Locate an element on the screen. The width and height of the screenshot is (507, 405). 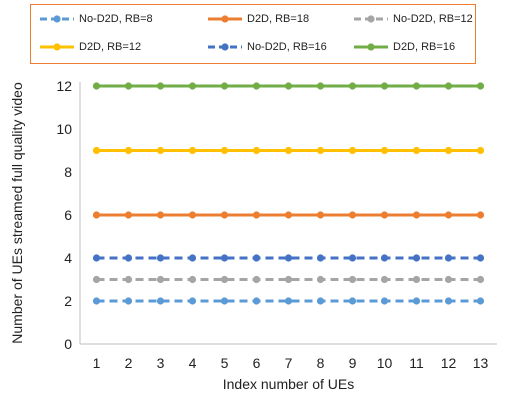
x-tick-label: 10 is located at coordinates (385, 363).